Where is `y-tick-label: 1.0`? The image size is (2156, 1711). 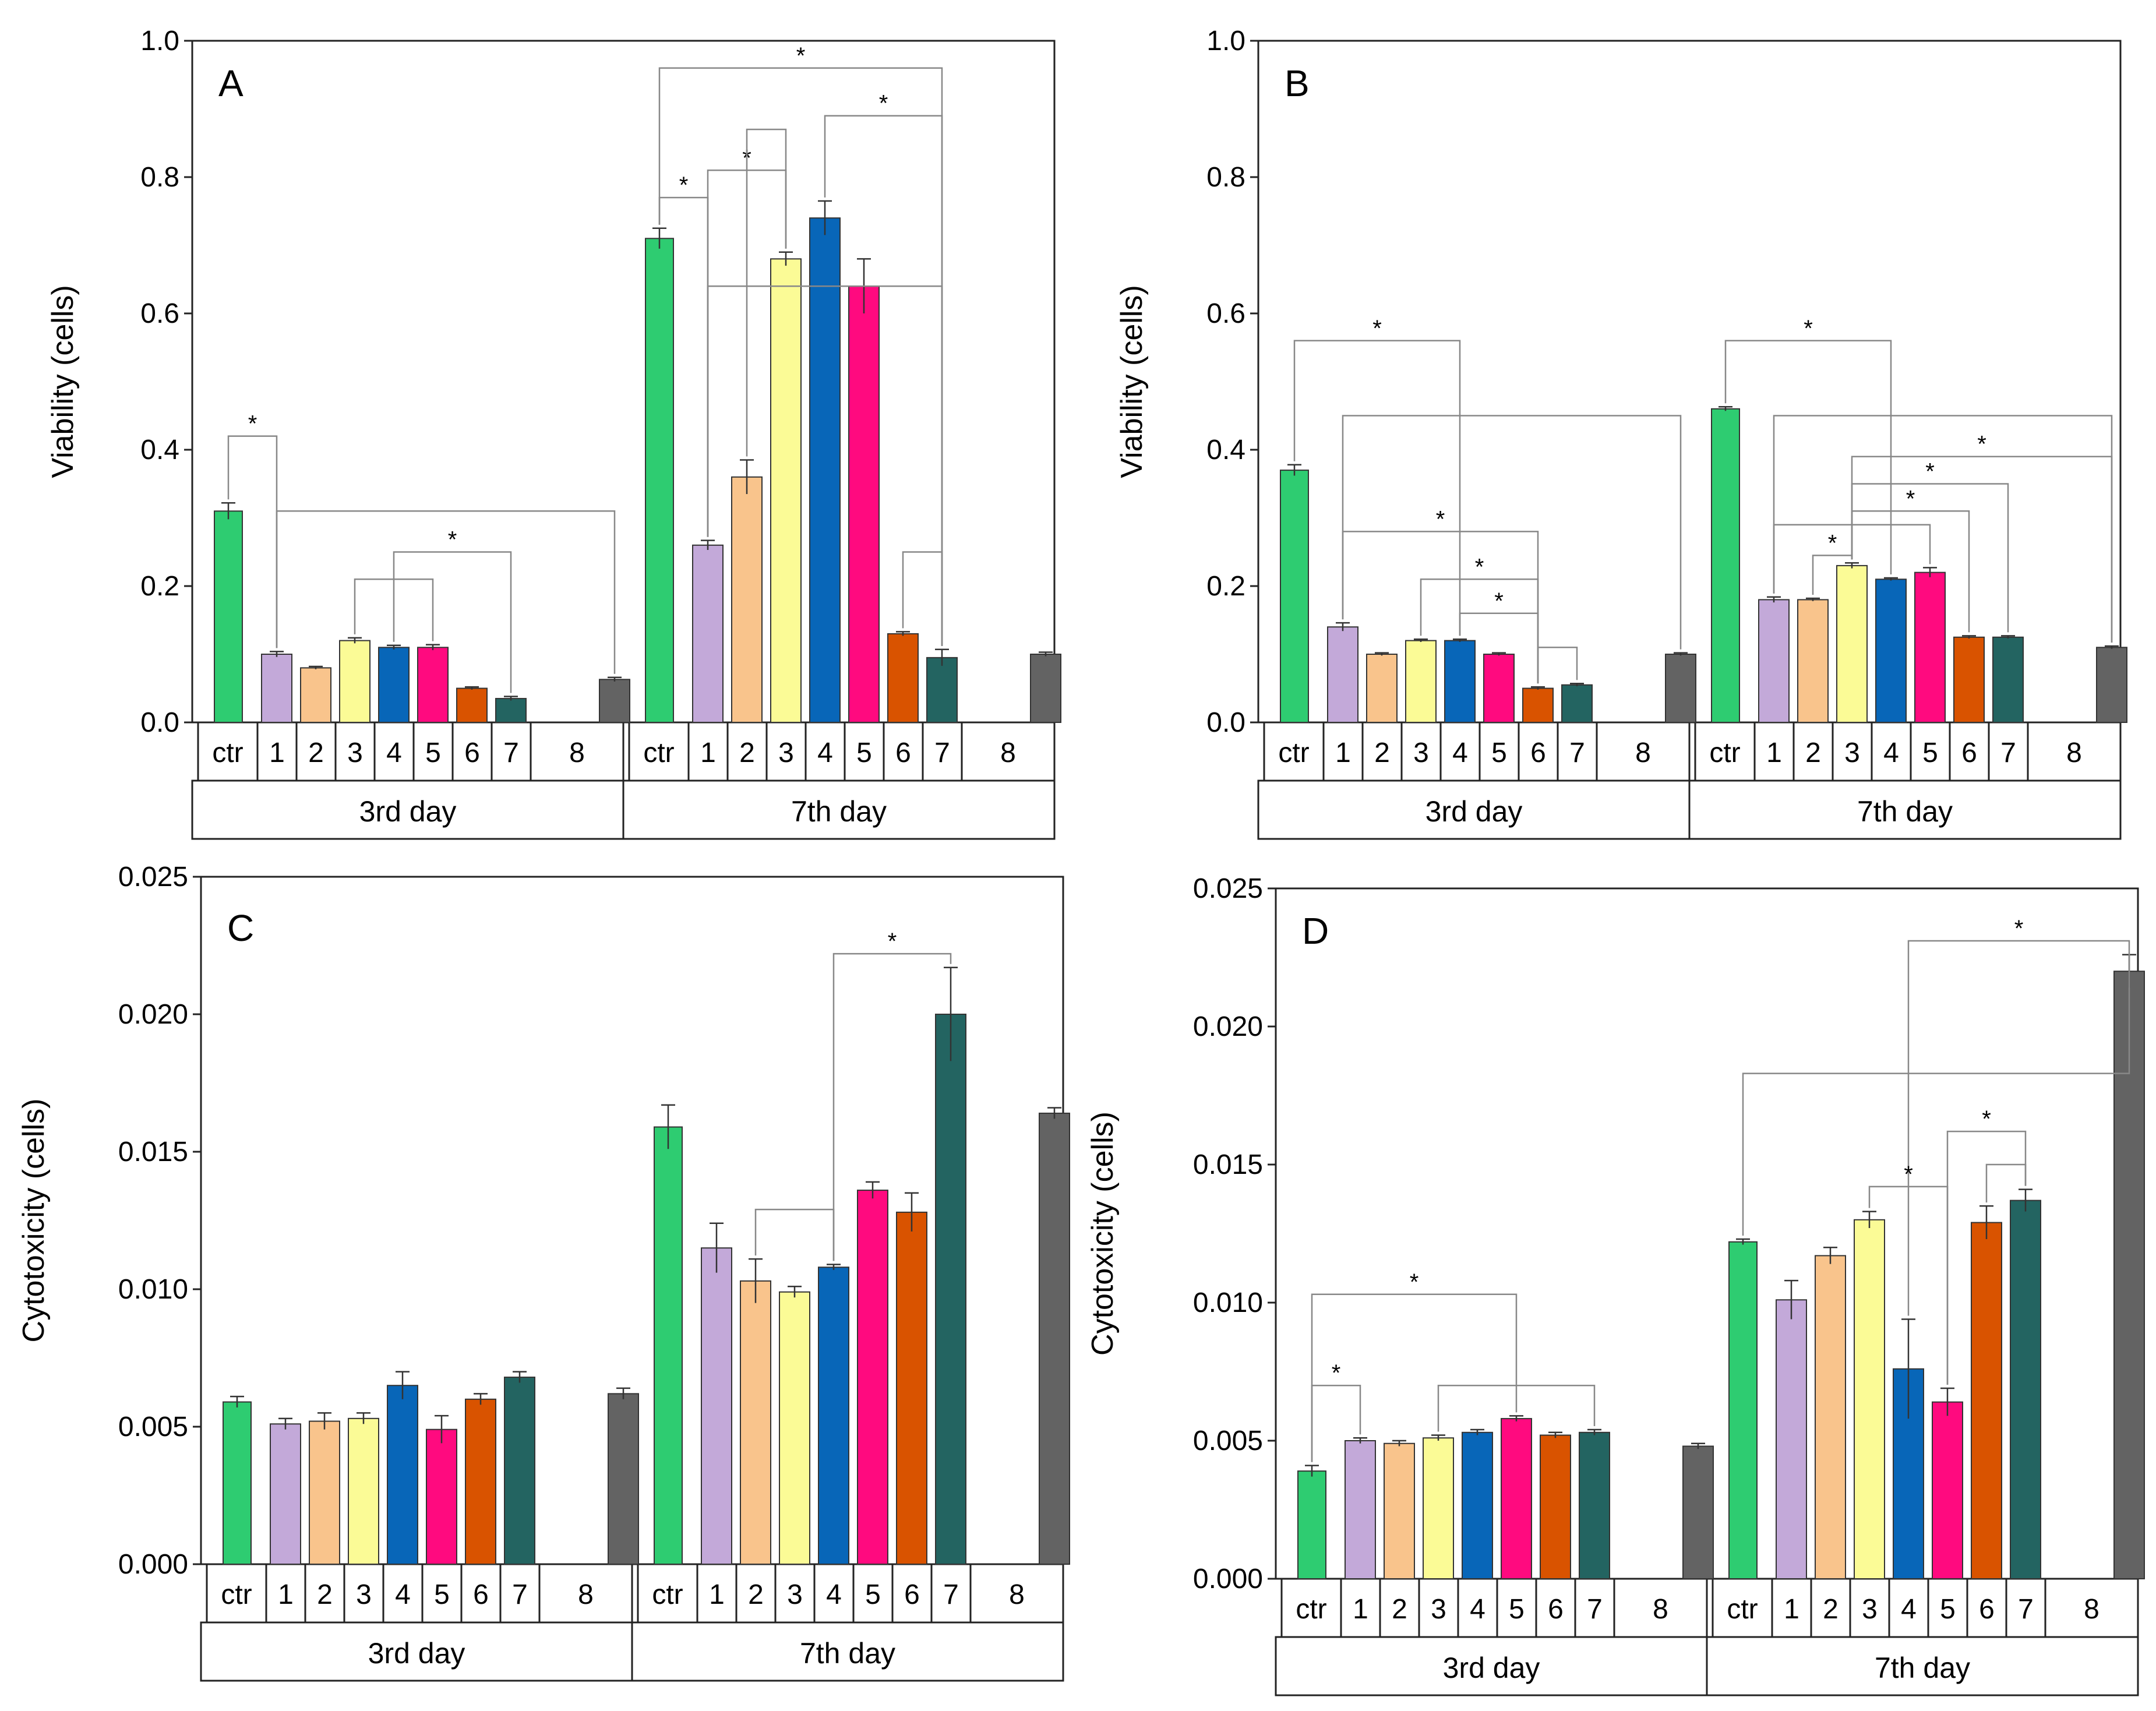 y-tick-label: 1.0 is located at coordinates (1225, 41).